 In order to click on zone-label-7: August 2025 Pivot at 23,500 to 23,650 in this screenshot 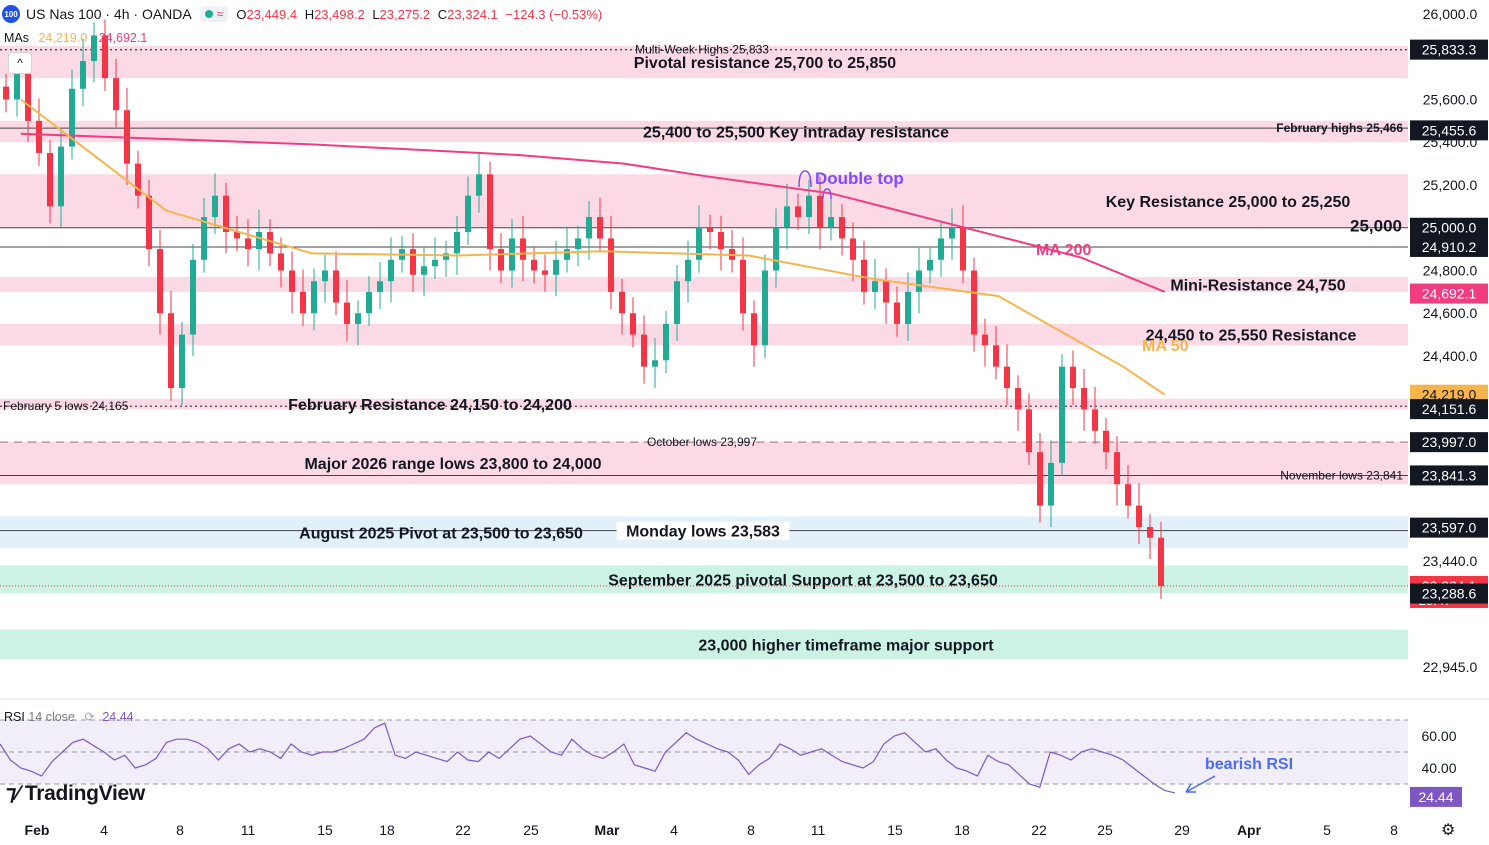, I will do `click(441, 533)`.